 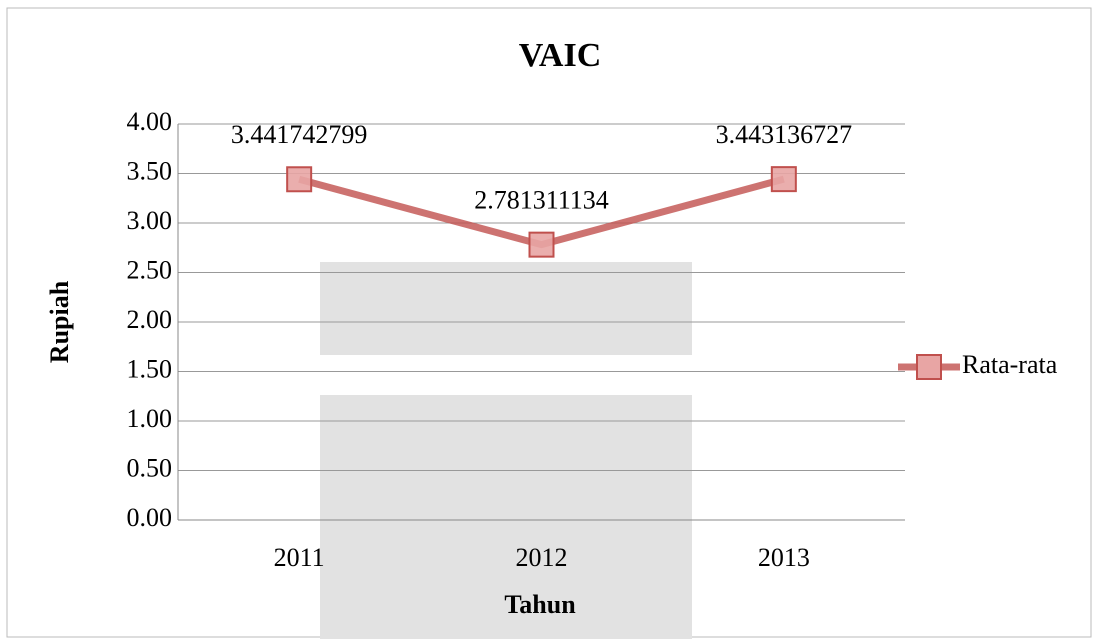 I want to click on y-tick-label: 4.00, so click(x=150, y=121).